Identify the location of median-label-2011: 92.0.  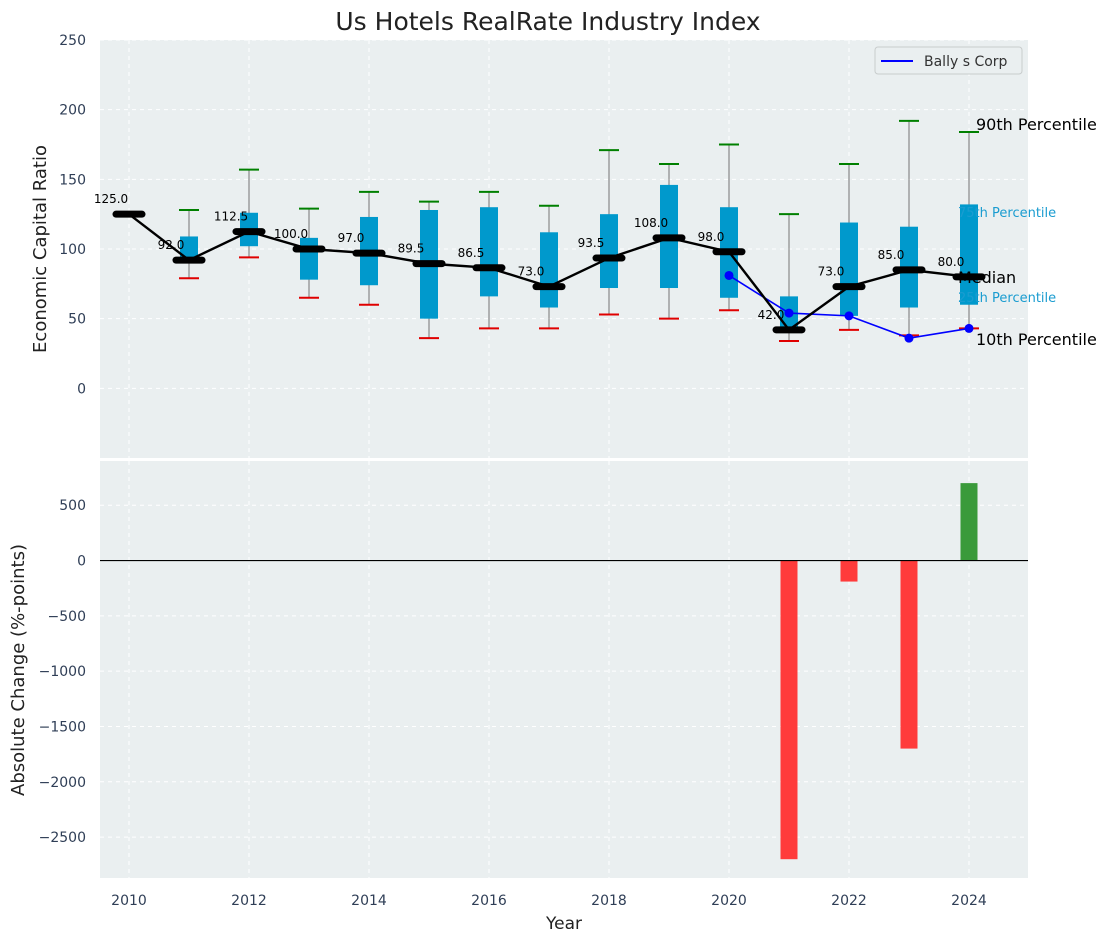
(171, 245).